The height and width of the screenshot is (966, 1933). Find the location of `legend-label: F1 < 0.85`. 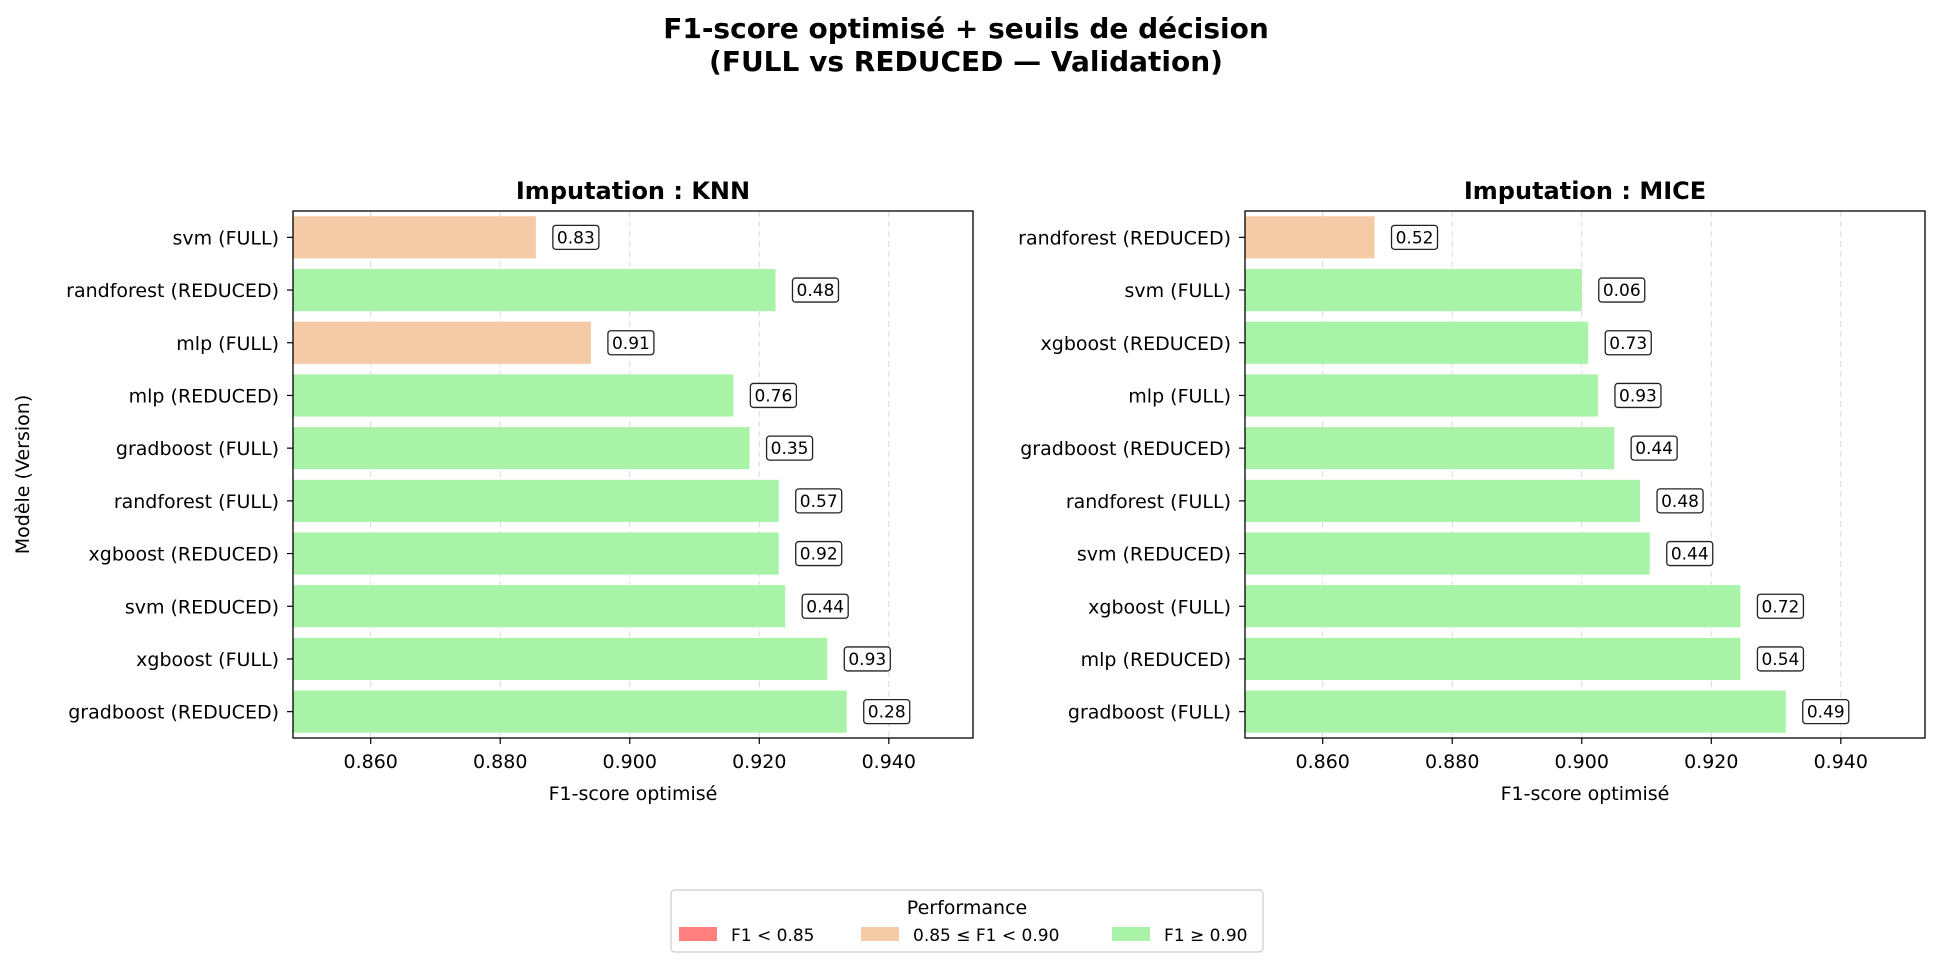

legend-label: F1 < 0.85 is located at coordinates (773, 936).